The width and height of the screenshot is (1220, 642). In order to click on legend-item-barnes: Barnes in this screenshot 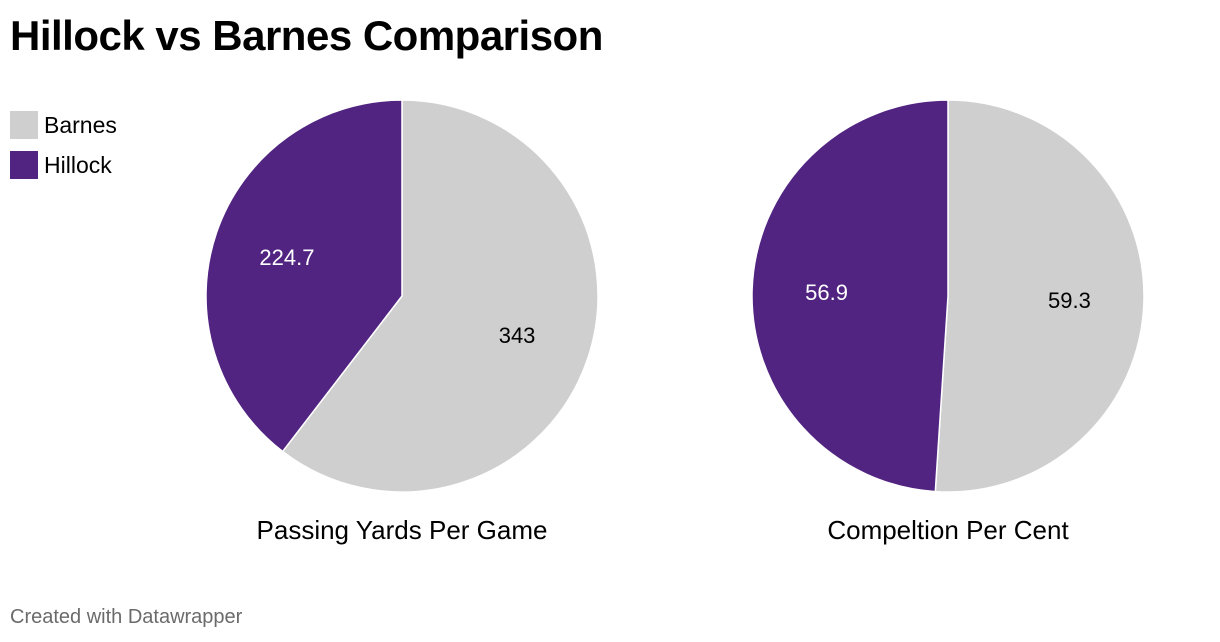, I will do `click(63, 125)`.